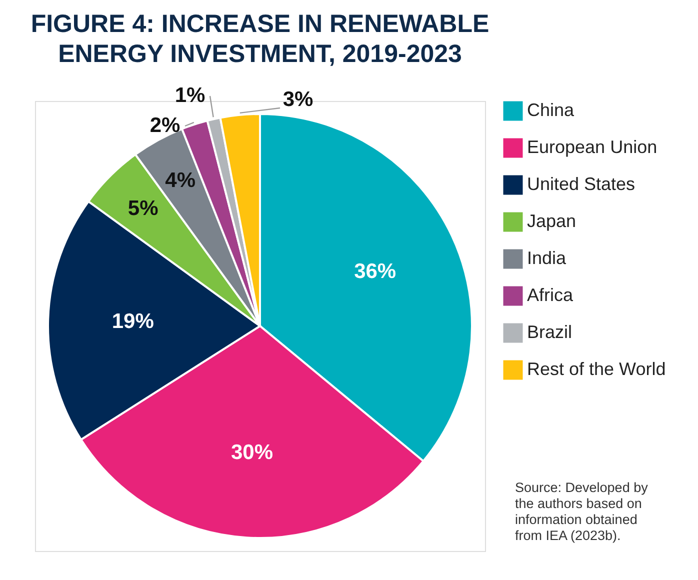 This screenshot has width=698, height=580. I want to click on data-label: 1%, so click(190, 95).